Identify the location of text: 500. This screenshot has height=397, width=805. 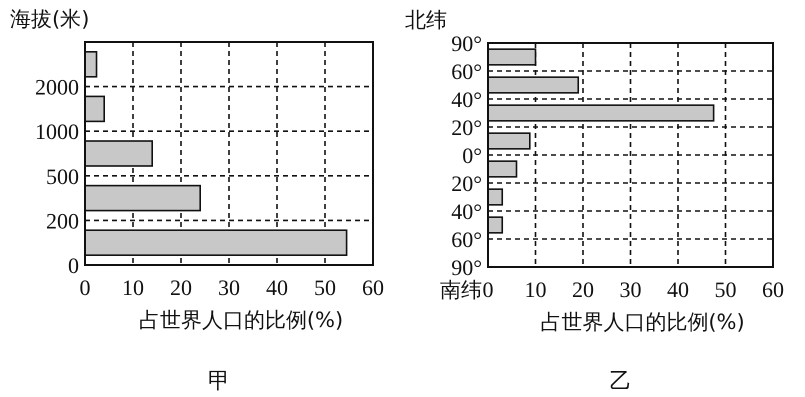
(62, 176).